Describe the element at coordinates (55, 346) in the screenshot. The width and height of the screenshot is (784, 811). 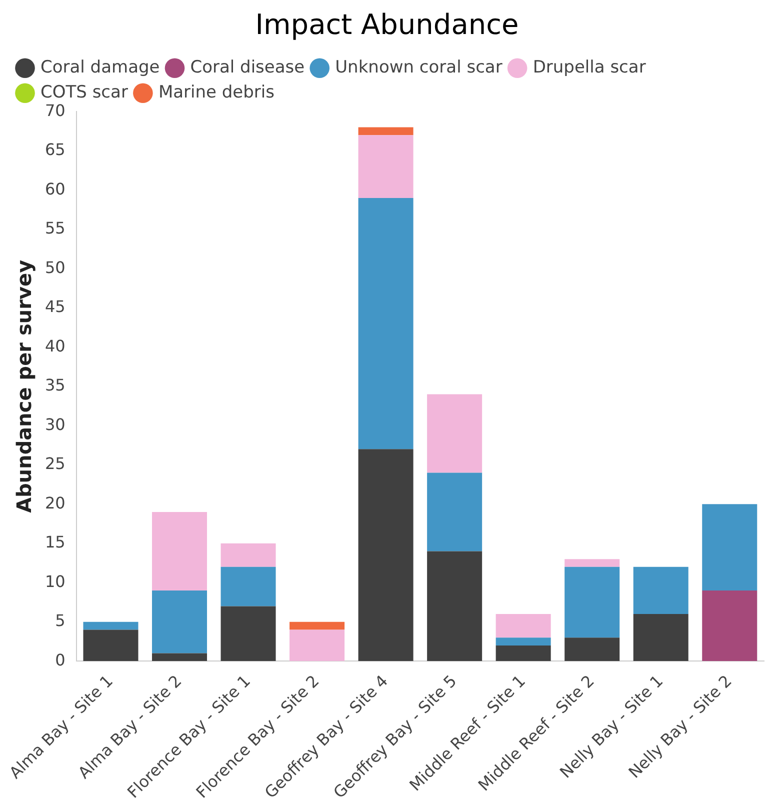
I see `y-tick-label: 40` at that location.